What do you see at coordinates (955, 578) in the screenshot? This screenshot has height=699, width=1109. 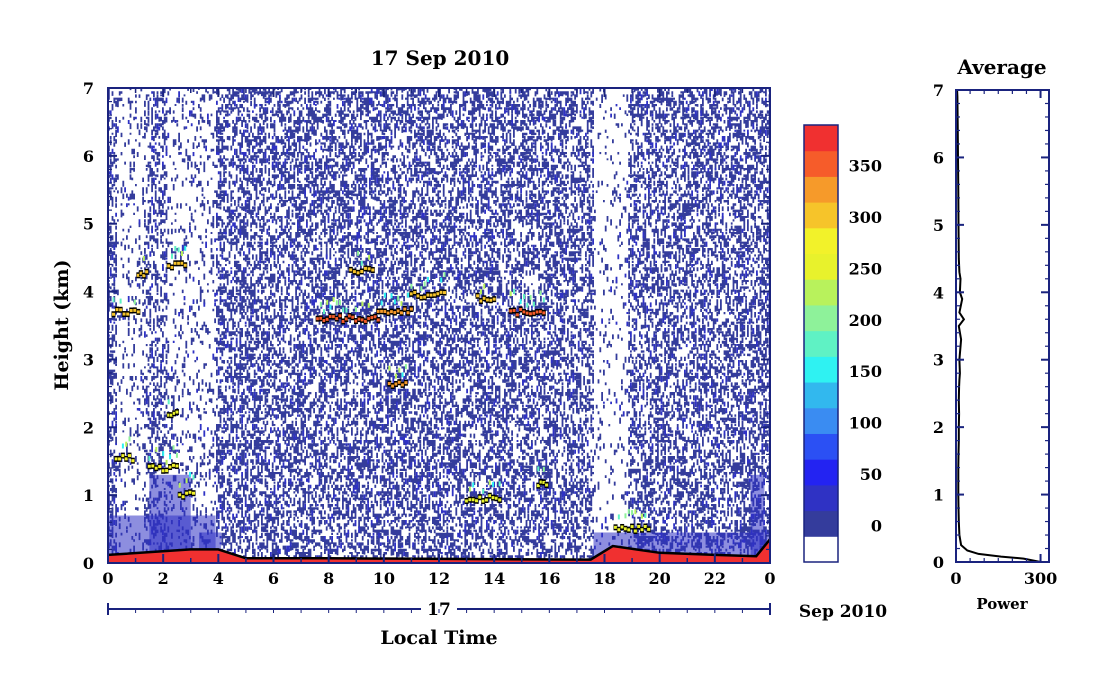 I see `side-x-tick-label: 0` at bounding box center [955, 578].